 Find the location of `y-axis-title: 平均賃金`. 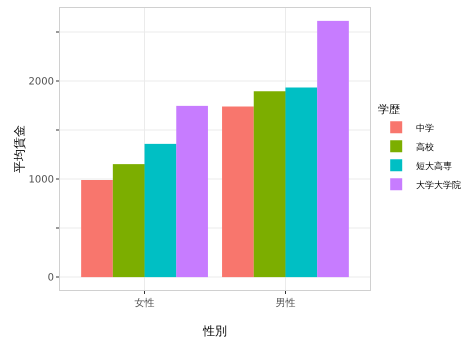

y-axis-title: 平均賃金 is located at coordinates (19, 149).